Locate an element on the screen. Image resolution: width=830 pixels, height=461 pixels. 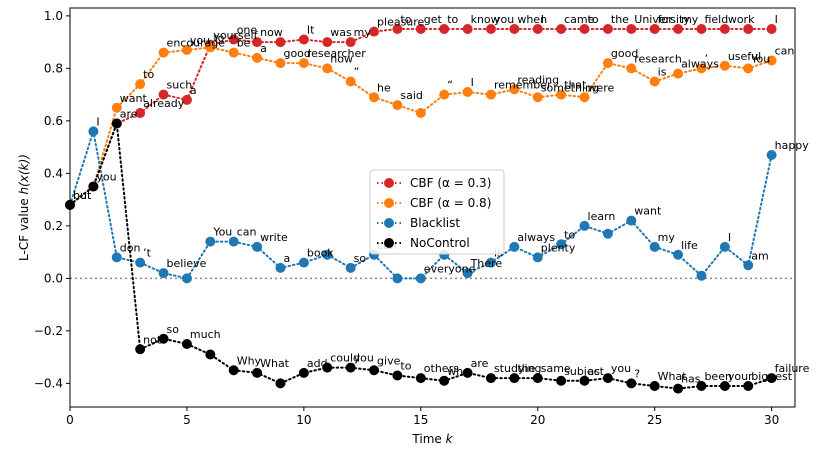
word-label: so is located at coordinates (360, 258).